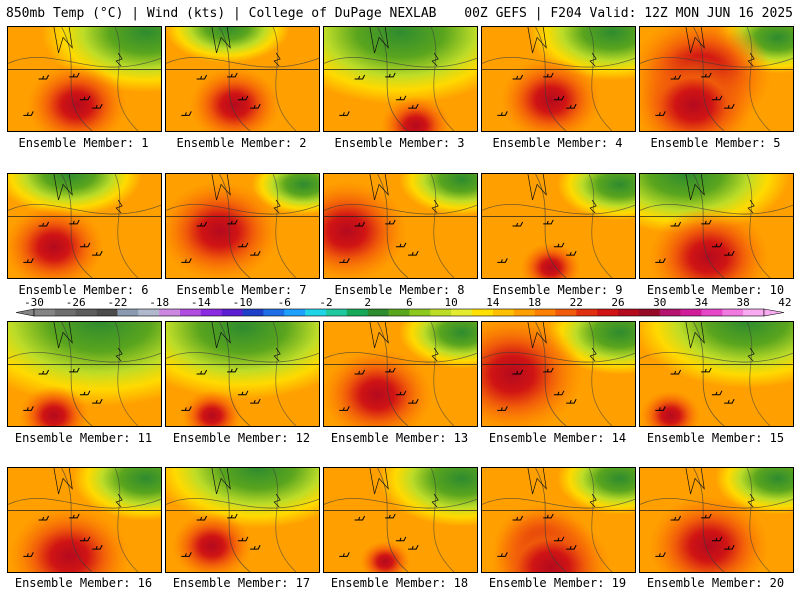 This screenshot has height=600, width=800. Describe the element at coordinates (557, 143) in the screenshot. I see `ensemble-member-label: Ensemble Member: 4` at that location.